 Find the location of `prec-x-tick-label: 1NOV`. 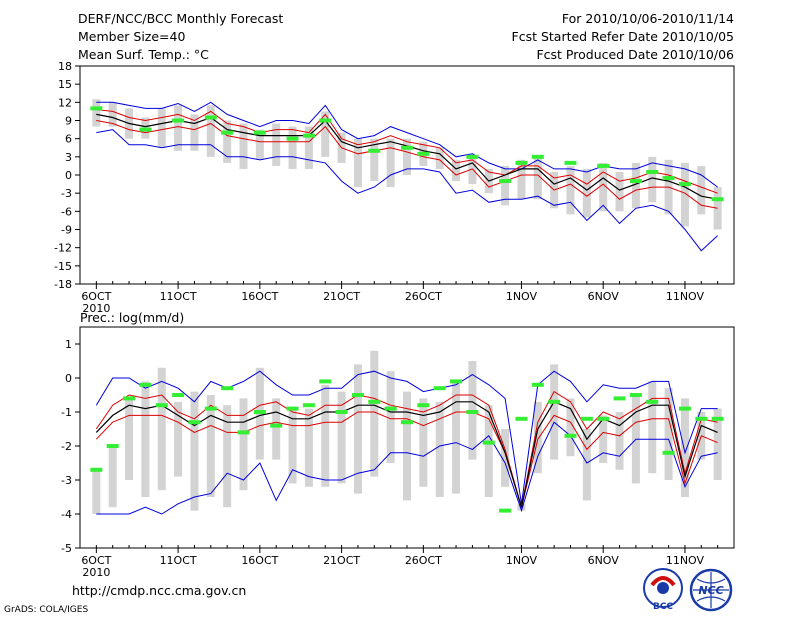

prec-x-tick-label: 1NOV is located at coordinates (522, 560).